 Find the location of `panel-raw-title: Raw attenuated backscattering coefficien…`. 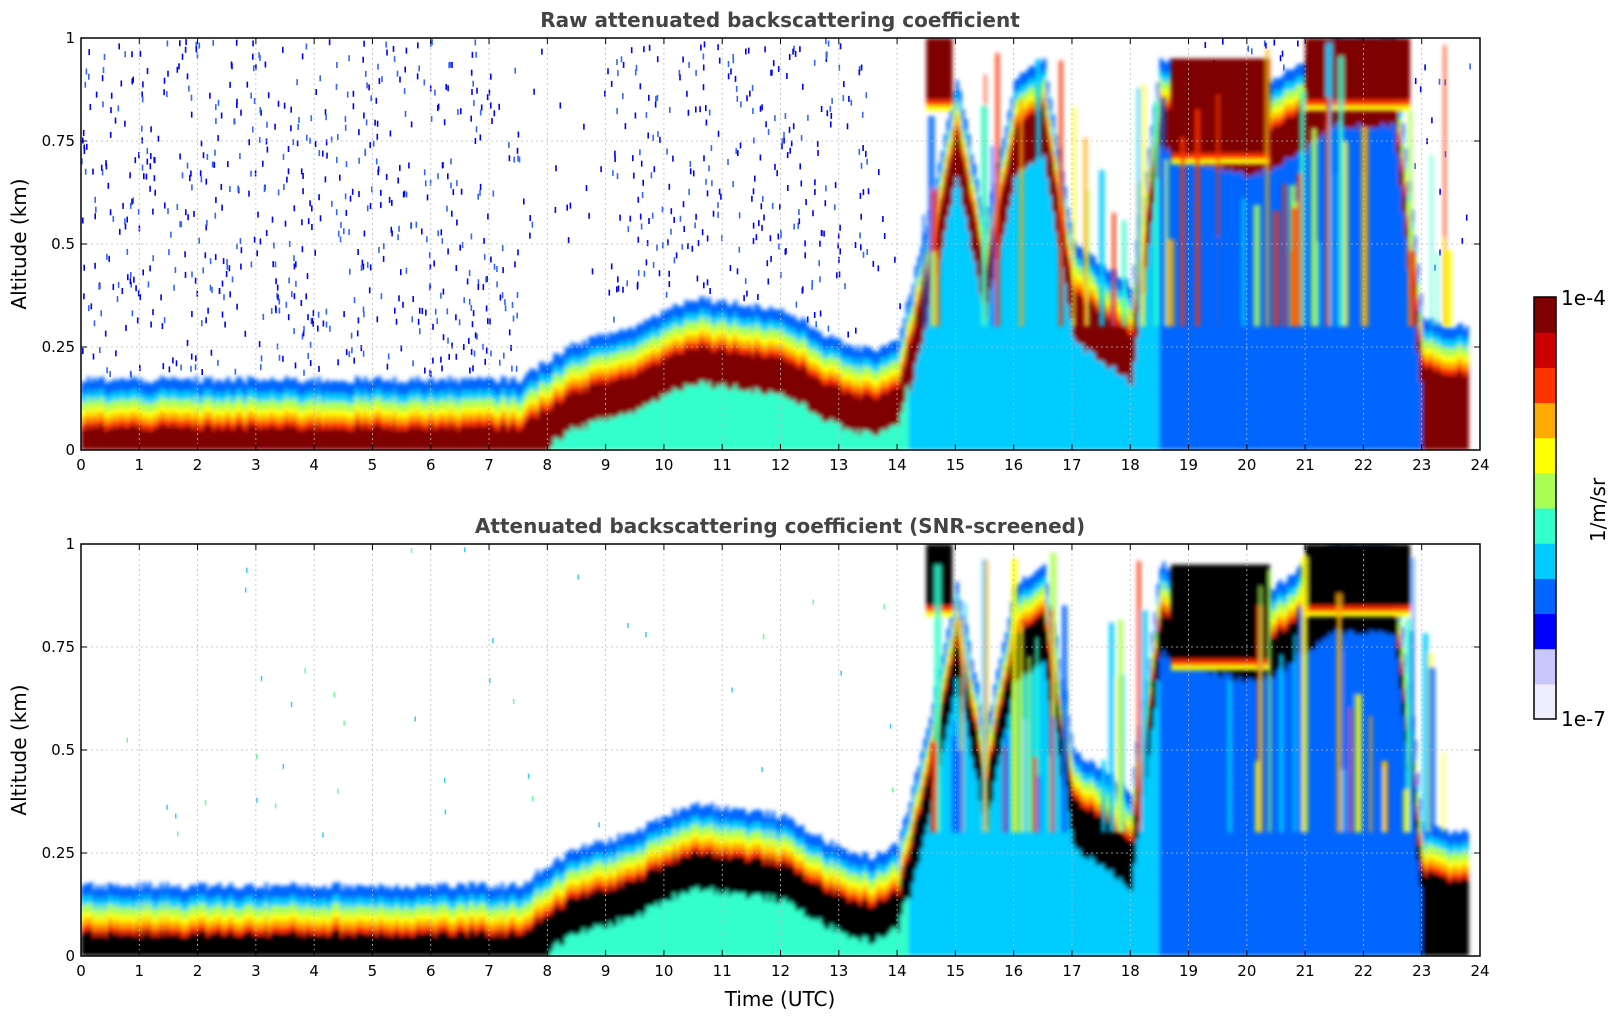

panel-raw-title: Raw attenuated backscattering coefficien… is located at coordinates (780, 20).